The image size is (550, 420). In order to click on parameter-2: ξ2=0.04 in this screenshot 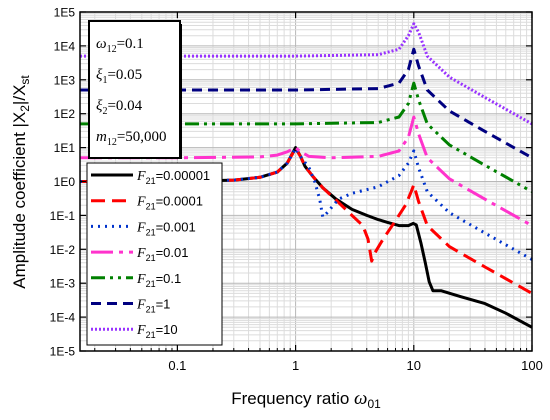, I will do `click(119, 107)`.